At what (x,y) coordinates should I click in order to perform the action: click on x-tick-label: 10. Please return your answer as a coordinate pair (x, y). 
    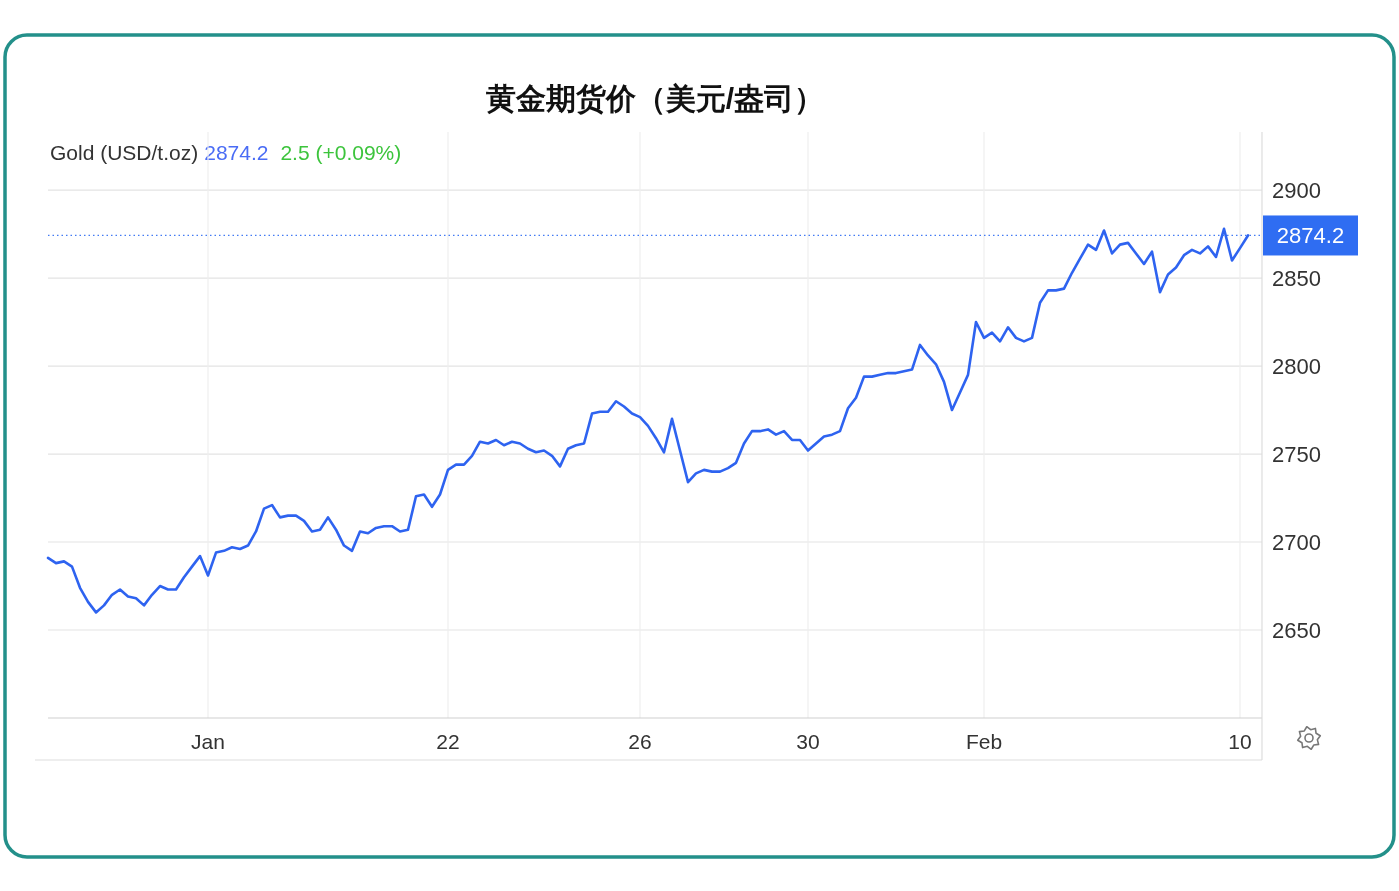
    Looking at the image, I should click on (1240, 741).